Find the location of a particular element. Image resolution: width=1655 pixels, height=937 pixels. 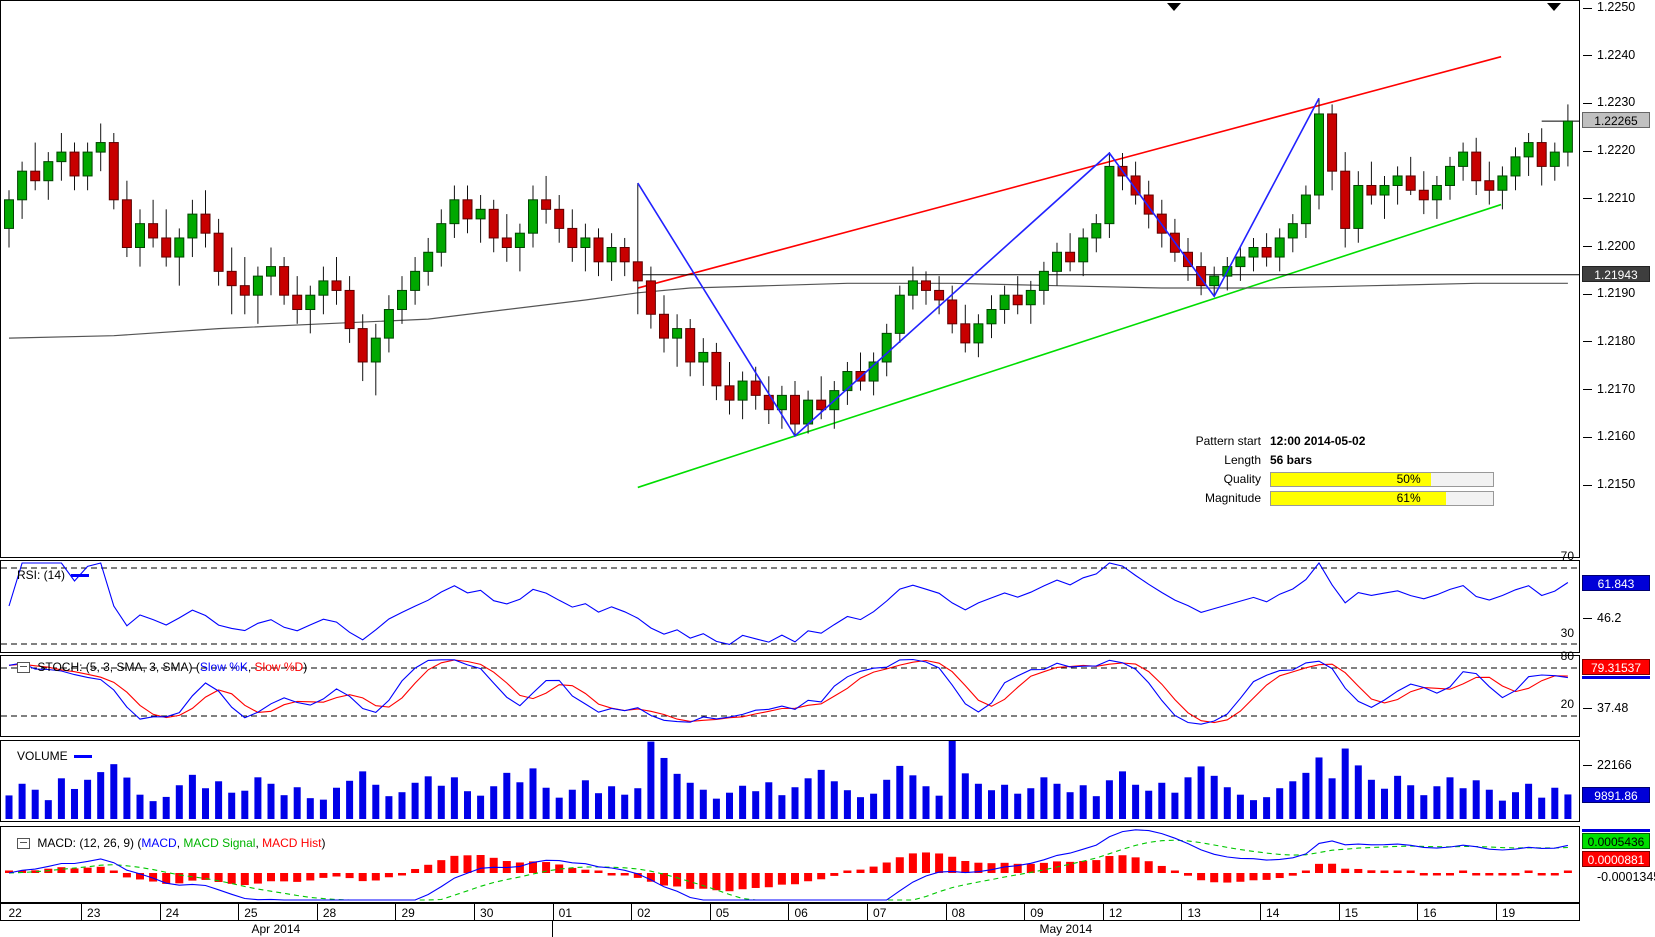

macd-collapse-icon is located at coordinates (23, 844).